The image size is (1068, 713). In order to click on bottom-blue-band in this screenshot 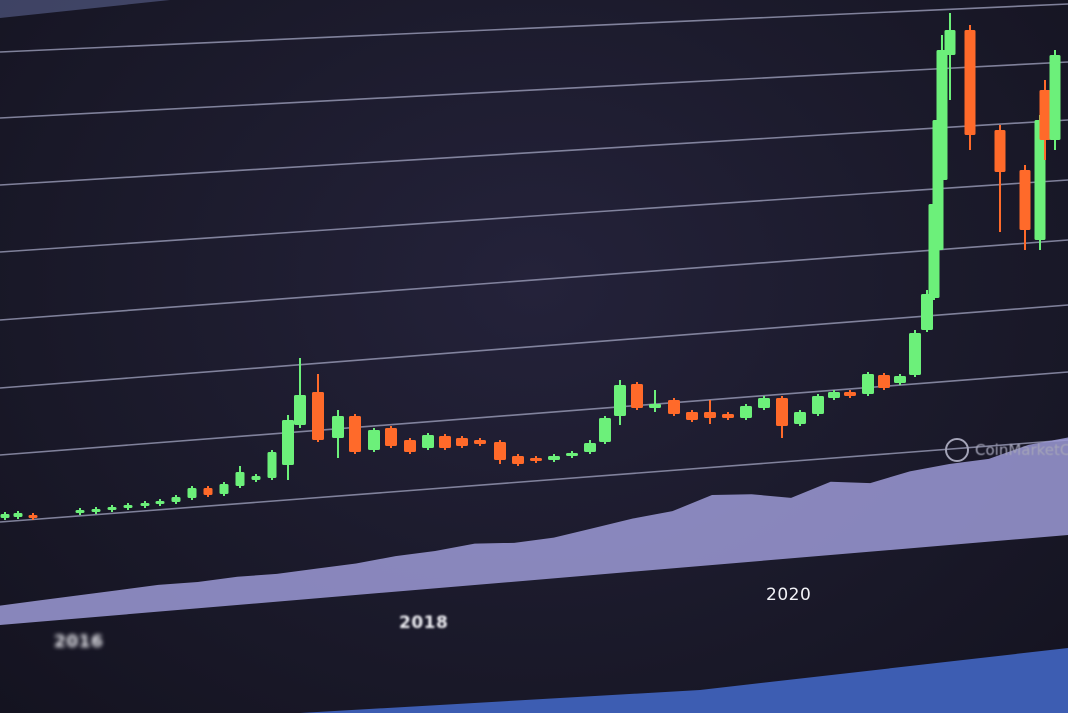, I will do `click(534, 680)`.